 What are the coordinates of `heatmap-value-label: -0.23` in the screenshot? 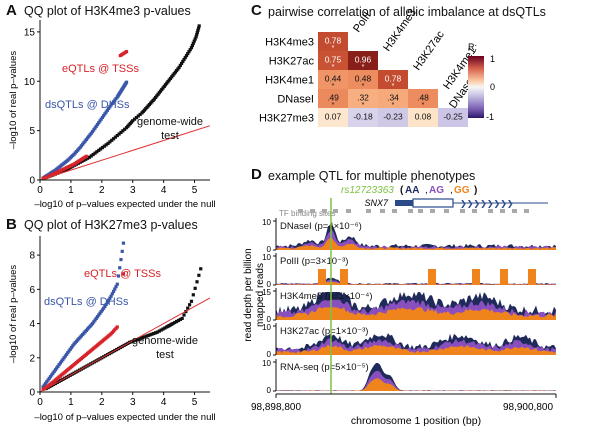 It's located at (393, 117).